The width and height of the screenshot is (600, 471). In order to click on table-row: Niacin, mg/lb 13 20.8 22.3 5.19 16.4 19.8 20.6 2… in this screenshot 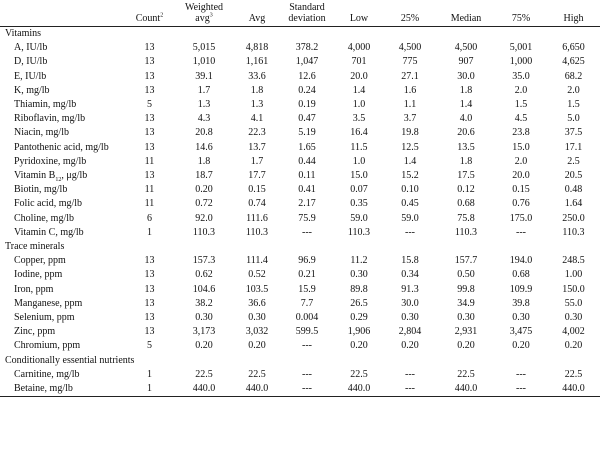, I will do `click(300, 133)`.